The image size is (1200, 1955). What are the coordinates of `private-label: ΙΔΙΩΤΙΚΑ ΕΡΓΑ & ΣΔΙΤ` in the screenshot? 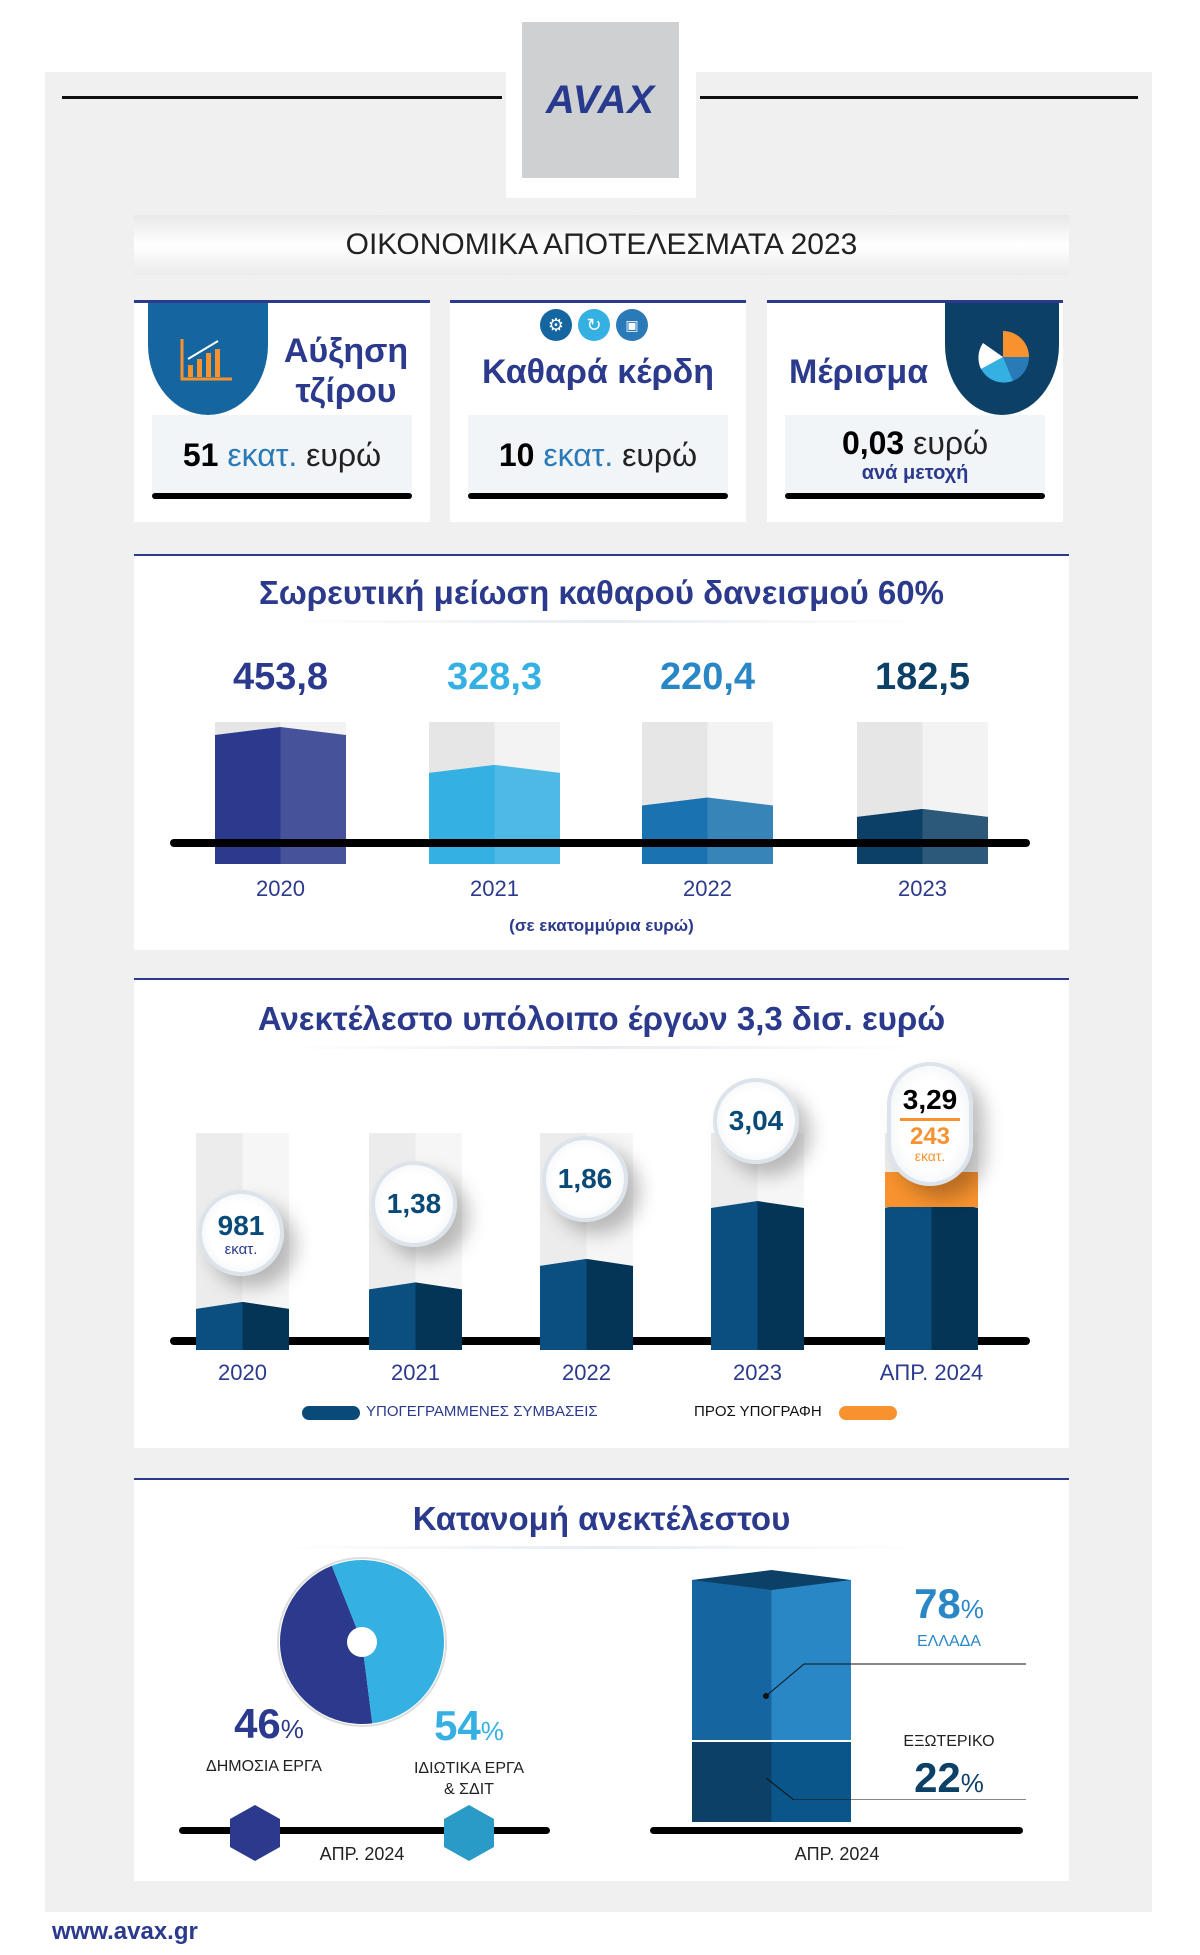 It's located at (469, 1779).